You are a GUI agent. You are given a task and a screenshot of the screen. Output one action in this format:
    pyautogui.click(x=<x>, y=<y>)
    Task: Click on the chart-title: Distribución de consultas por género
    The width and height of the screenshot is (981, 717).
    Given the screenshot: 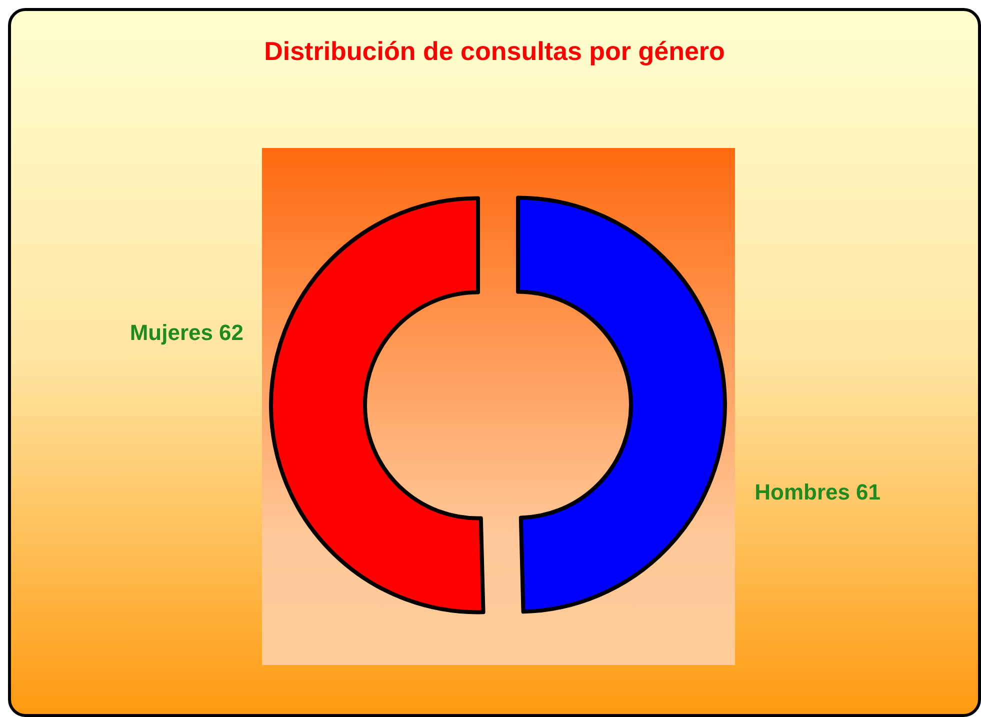 What is the action you would take?
    pyautogui.click(x=494, y=51)
    